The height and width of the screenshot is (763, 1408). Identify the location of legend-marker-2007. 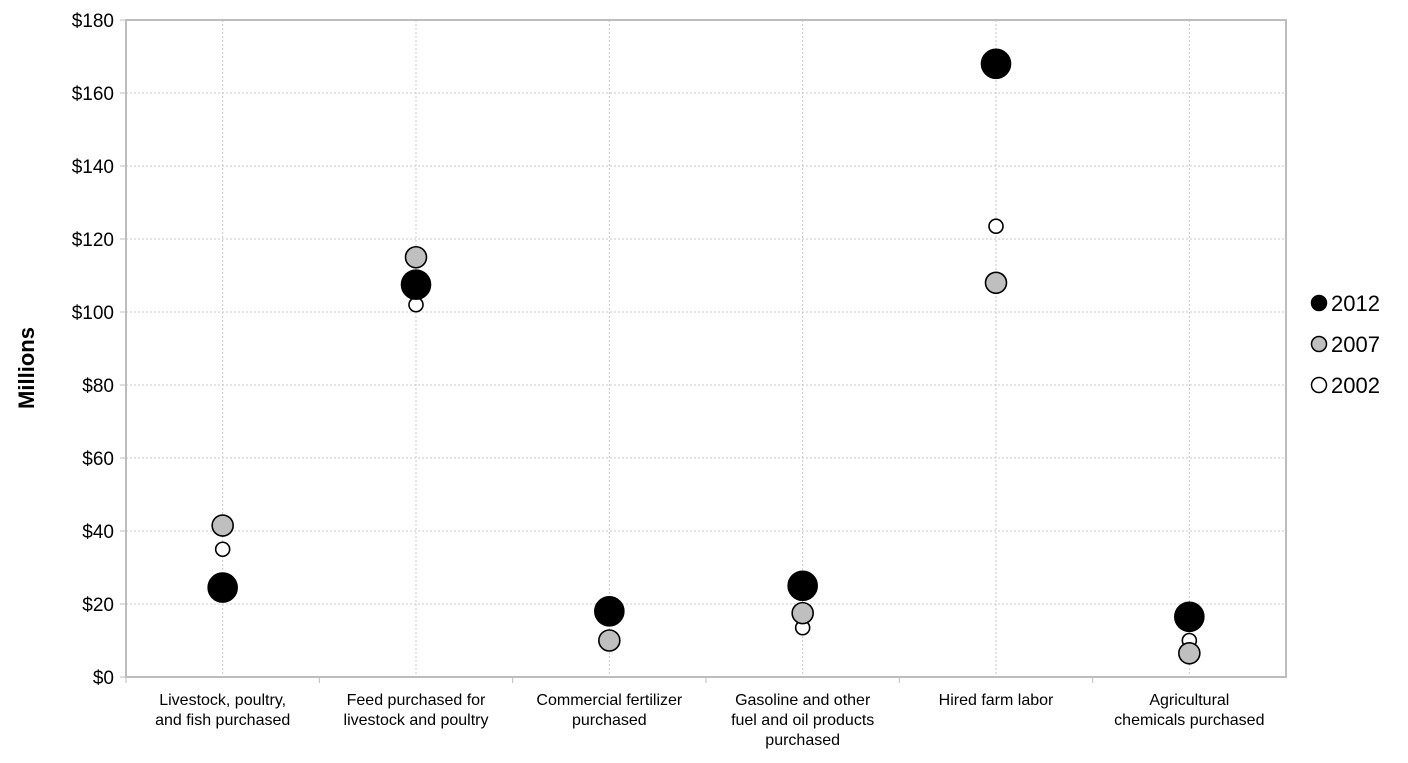
(1319, 344).